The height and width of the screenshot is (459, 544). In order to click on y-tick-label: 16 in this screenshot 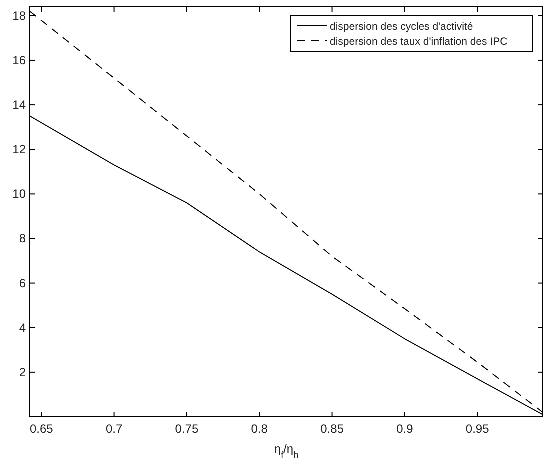, I will do `click(19, 60)`.